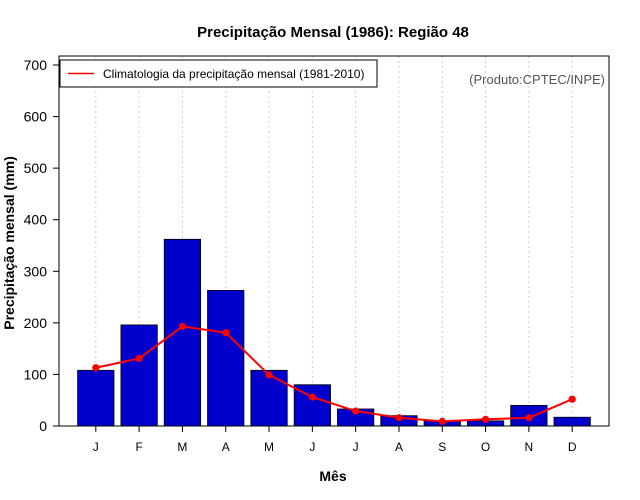 The image size is (640, 500). Describe the element at coordinates (36, 65) in the screenshot. I see `y-tick-label: 700` at that location.